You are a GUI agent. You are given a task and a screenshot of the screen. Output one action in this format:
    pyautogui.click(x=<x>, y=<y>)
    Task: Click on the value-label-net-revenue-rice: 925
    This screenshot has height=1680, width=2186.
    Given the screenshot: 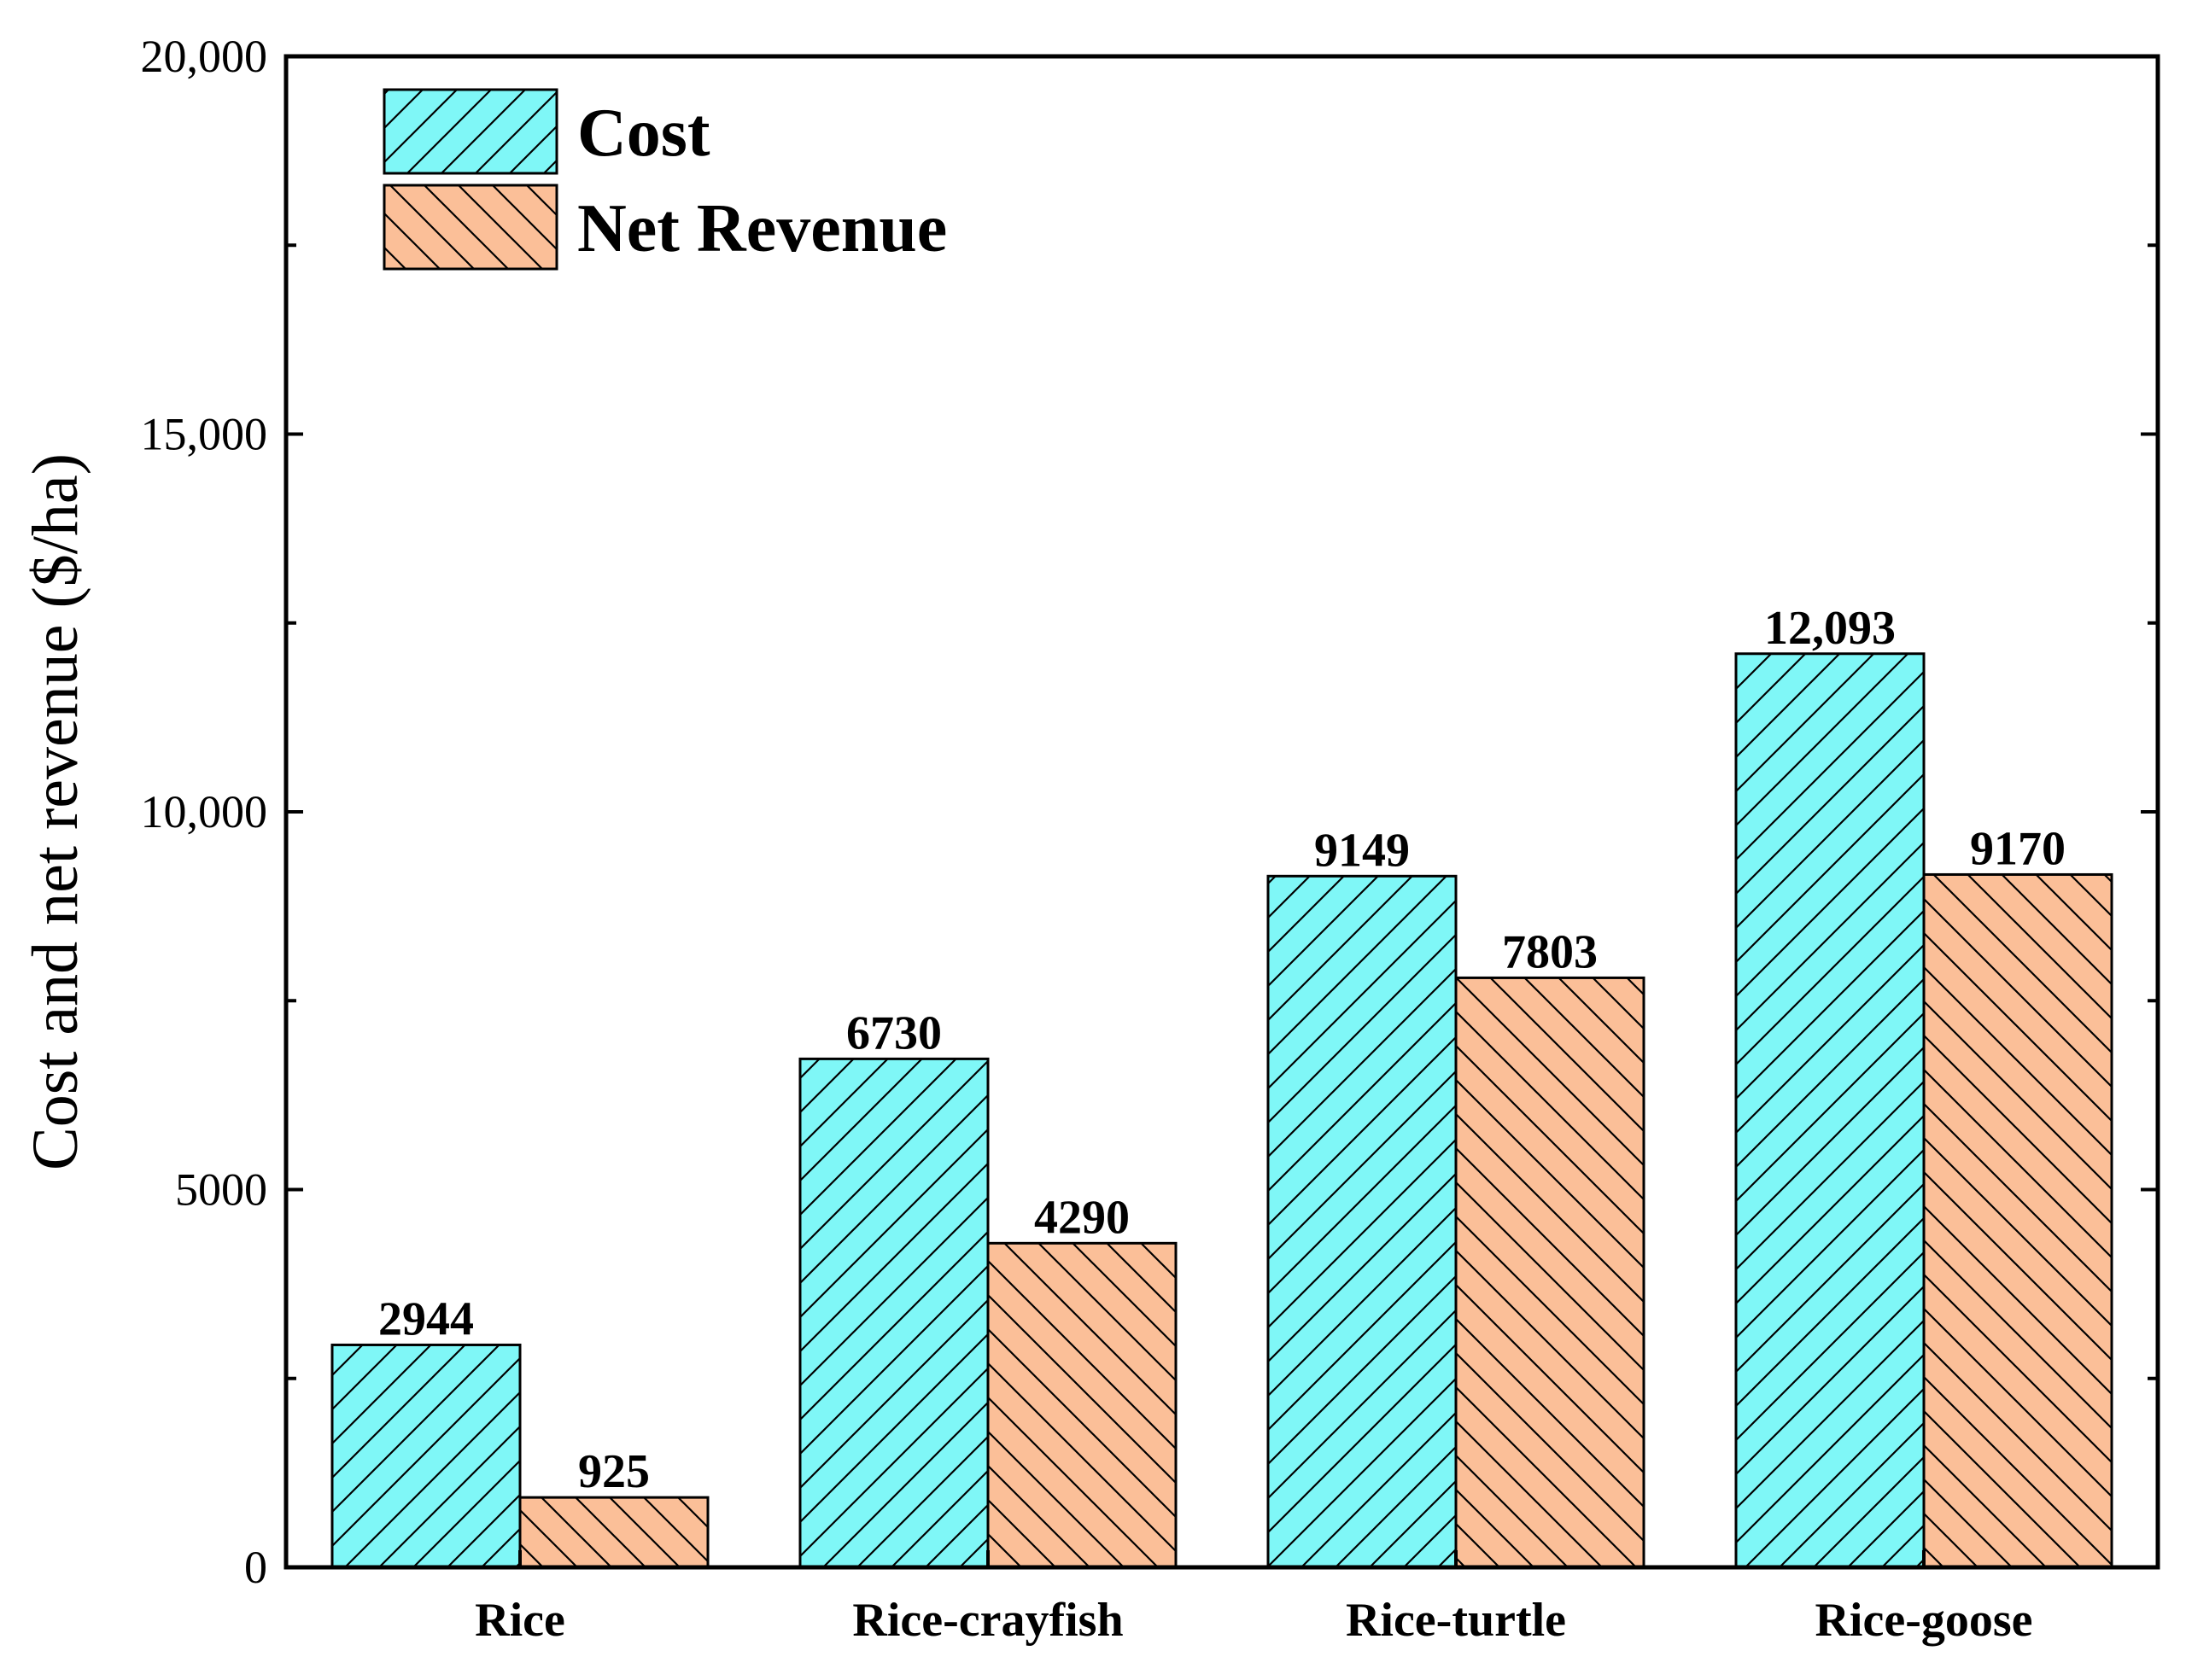 What is the action you would take?
    pyautogui.click(x=614, y=1471)
    